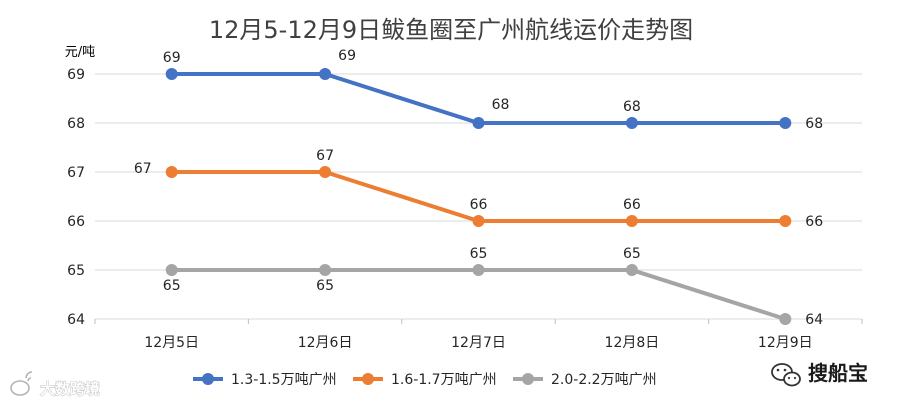 This screenshot has height=409, width=902. Describe the element at coordinates (325, 343) in the screenshot. I see `x-tick-label: 12月6日` at that location.